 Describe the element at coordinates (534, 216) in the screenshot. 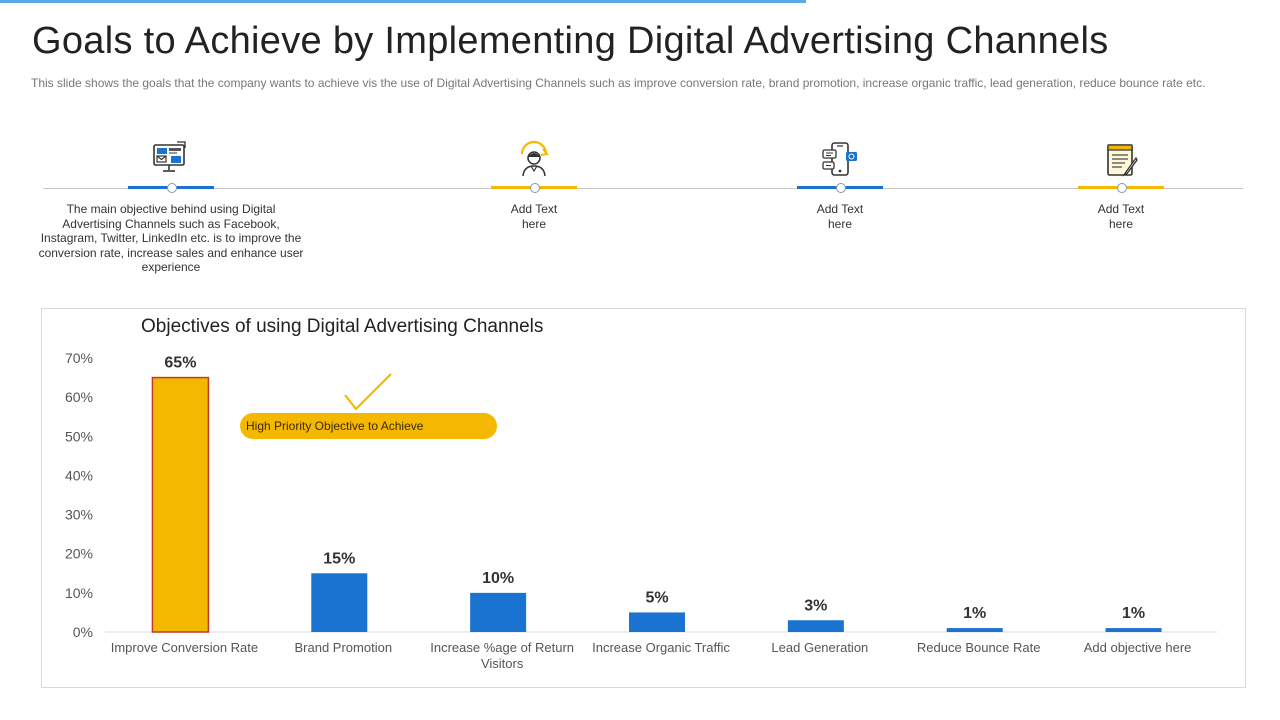

I see `timeline-text-2: Add Text here` at that location.